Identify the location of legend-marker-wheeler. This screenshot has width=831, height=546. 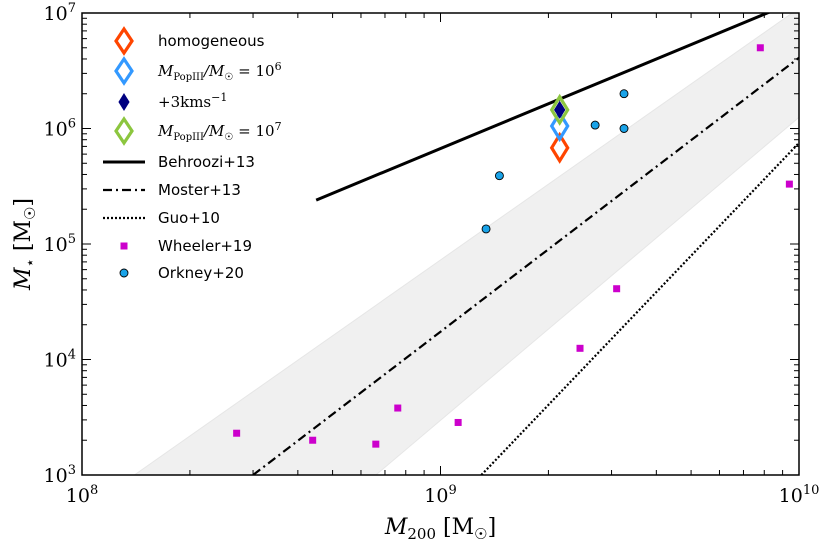
(124, 246).